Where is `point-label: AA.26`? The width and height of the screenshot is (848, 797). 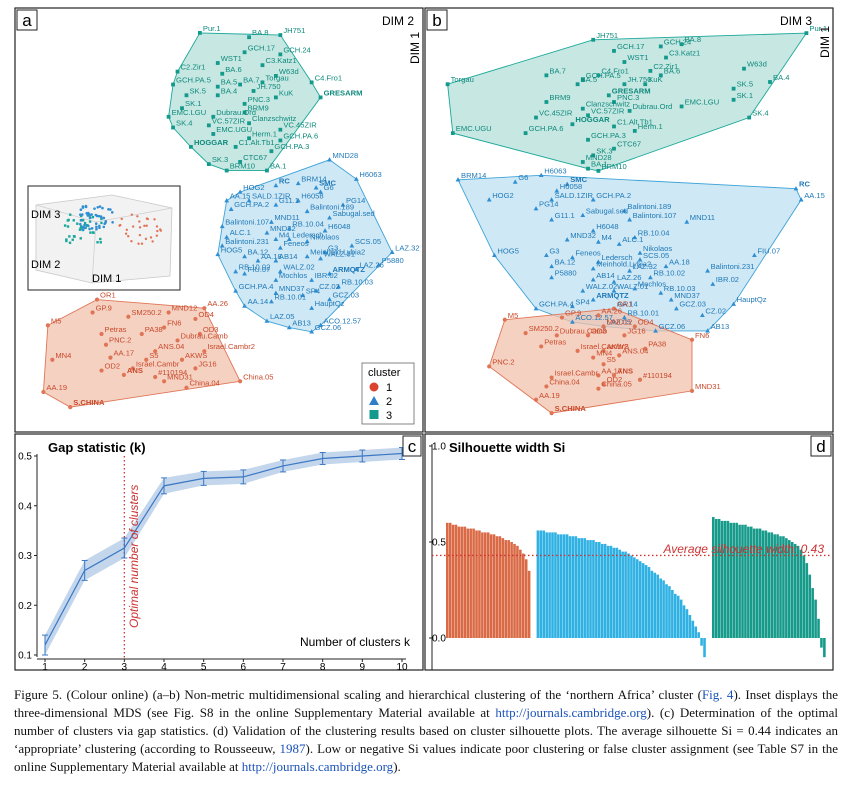
point-label: AA.26 is located at coordinates (611, 310).